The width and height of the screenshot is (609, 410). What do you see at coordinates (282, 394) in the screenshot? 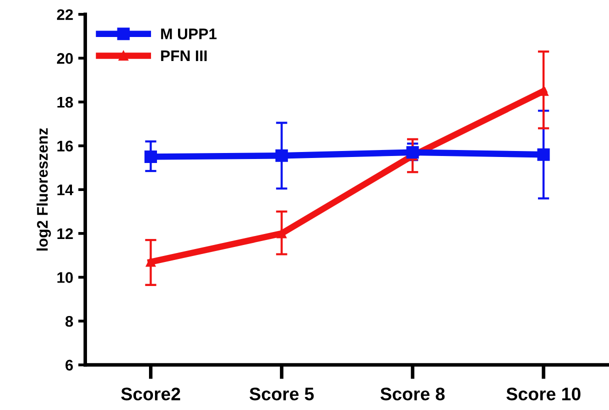
I see `x-tick-label: Score 5` at bounding box center [282, 394].